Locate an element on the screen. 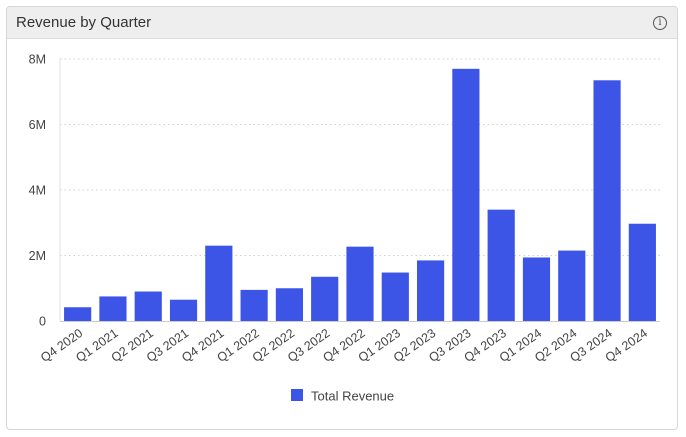 The width and height of the screenshot is (686, 437). y-tick-label: 0 is located at coordinates (42, 322).